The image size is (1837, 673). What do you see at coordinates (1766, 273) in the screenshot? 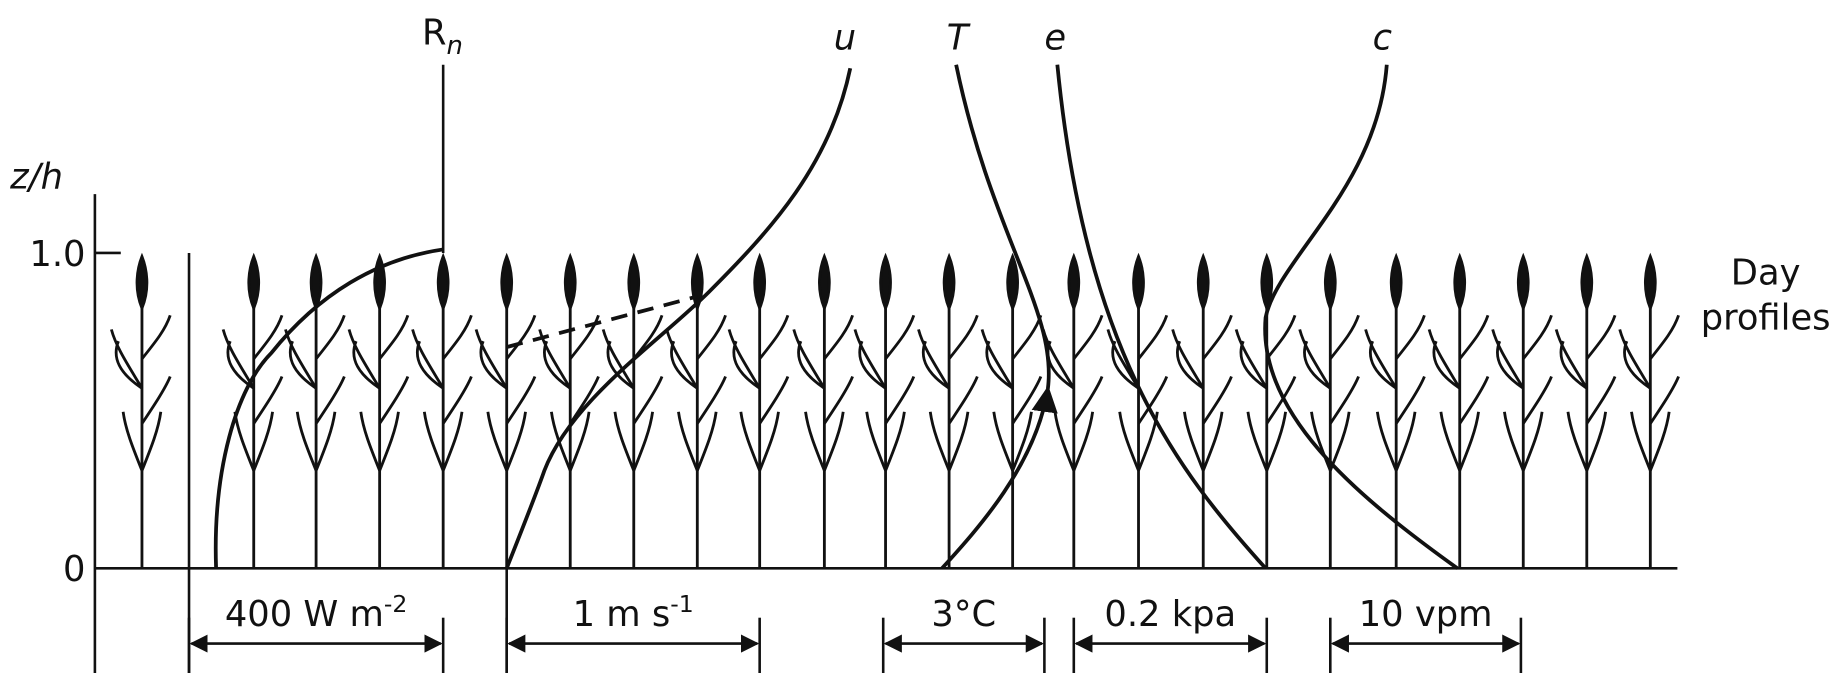
I see `note: Day` at bounding box center [1766, 273].